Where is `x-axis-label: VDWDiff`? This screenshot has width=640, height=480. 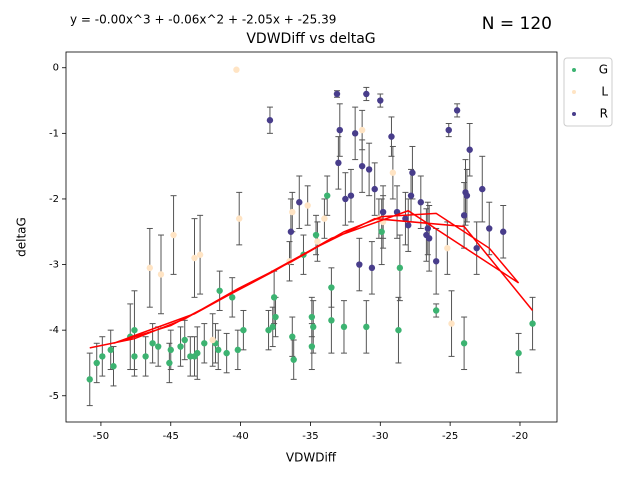 x-axis-label: VDWDiff is located at coordinates (311, 458).